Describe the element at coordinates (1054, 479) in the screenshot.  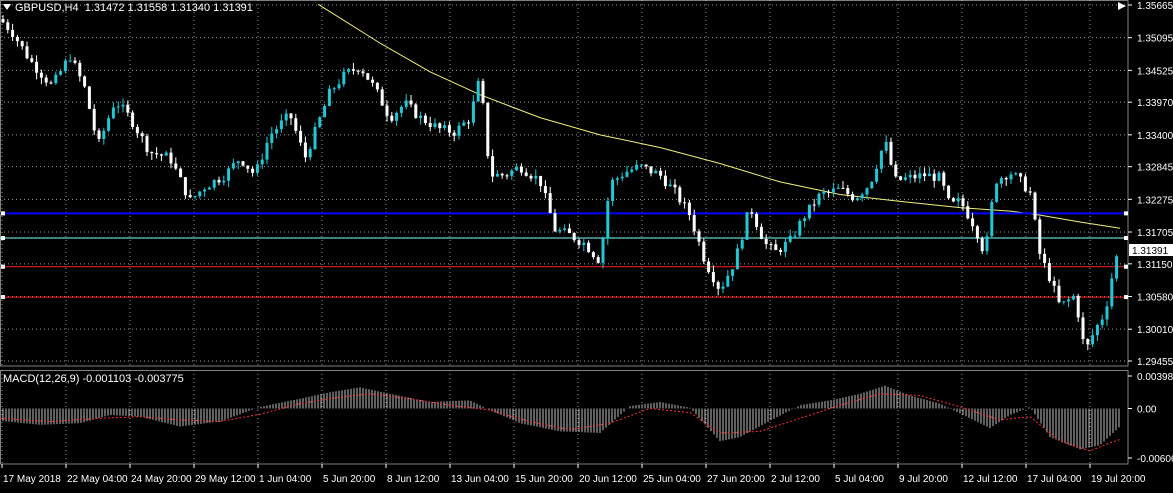
I see `time-axis-label: 17 Jul 04:00` at that location.